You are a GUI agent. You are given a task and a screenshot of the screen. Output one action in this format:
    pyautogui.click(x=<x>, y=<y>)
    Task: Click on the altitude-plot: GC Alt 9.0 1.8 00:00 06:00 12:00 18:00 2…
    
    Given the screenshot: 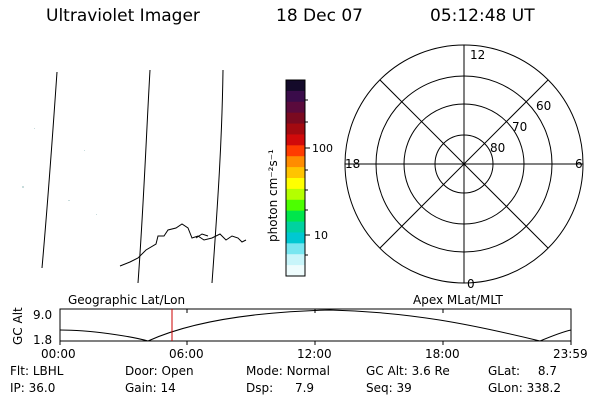 What is the action you would take?
    pyautogui.click(x=299, y=334)
    